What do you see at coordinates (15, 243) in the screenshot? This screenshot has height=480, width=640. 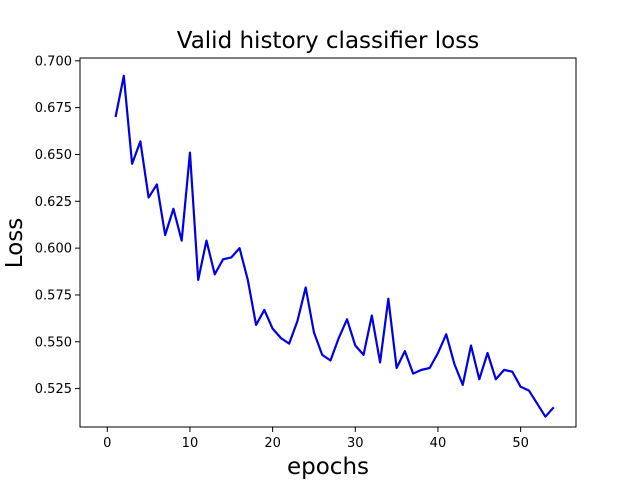 I see `y-axis-label: Loss` at bounding box center [15, 243].